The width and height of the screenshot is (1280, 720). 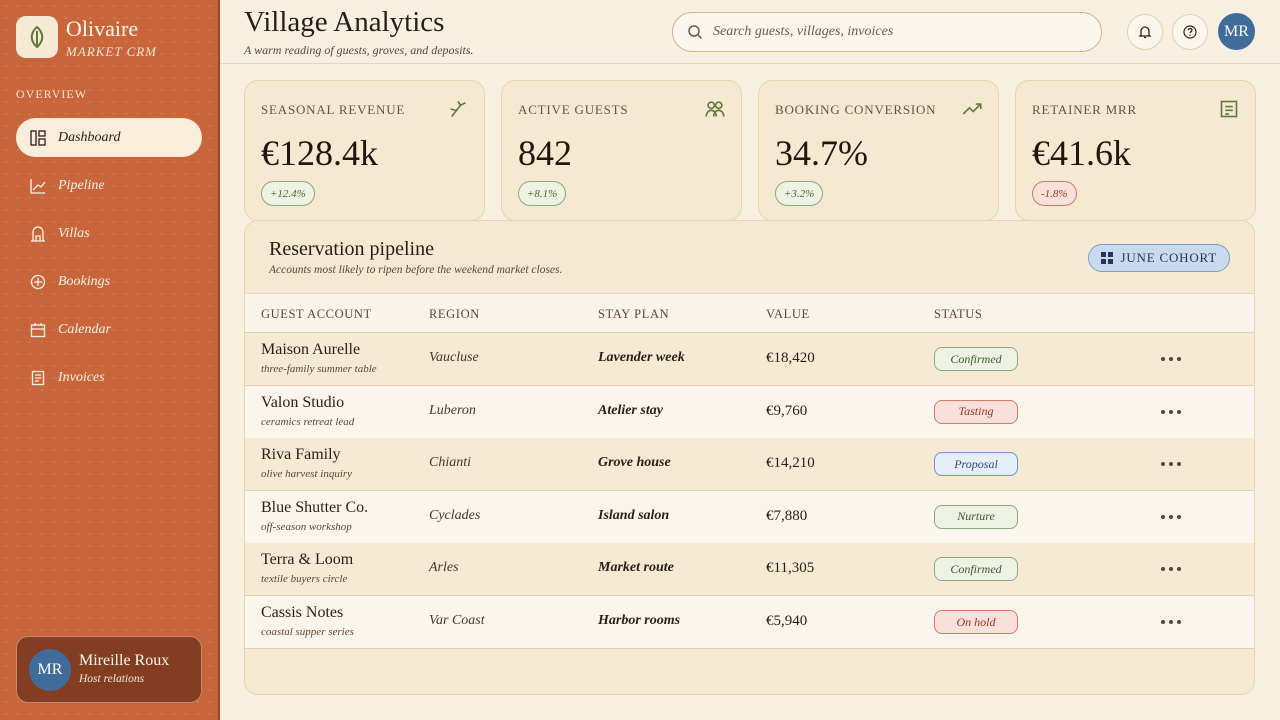 What do you see at coordinates (333, 109) in the screenshot?
I see `kpi-label: SEASONAL REVENUE` at bounding box center [333, 109].